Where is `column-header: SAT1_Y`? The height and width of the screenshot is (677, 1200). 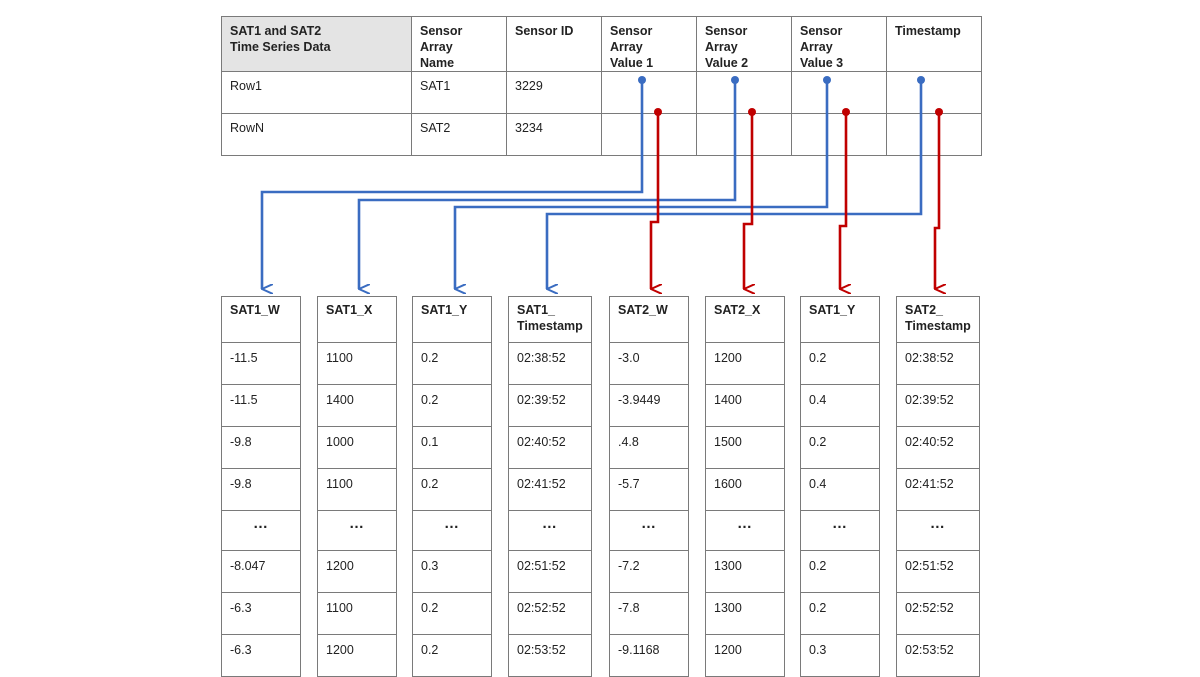
column-header: SAT1_Y is located at coordinates (452, 319).